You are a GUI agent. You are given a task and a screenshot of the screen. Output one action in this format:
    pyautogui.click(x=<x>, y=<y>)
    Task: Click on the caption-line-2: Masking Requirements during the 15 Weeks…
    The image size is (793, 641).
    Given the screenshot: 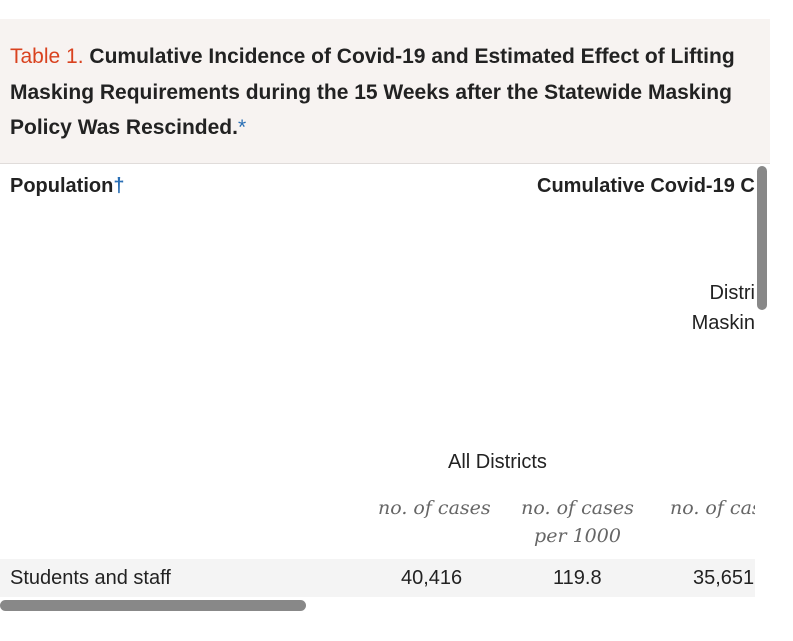 What is the action you would take?
    pyautogui.click(x=371, y=92)
    